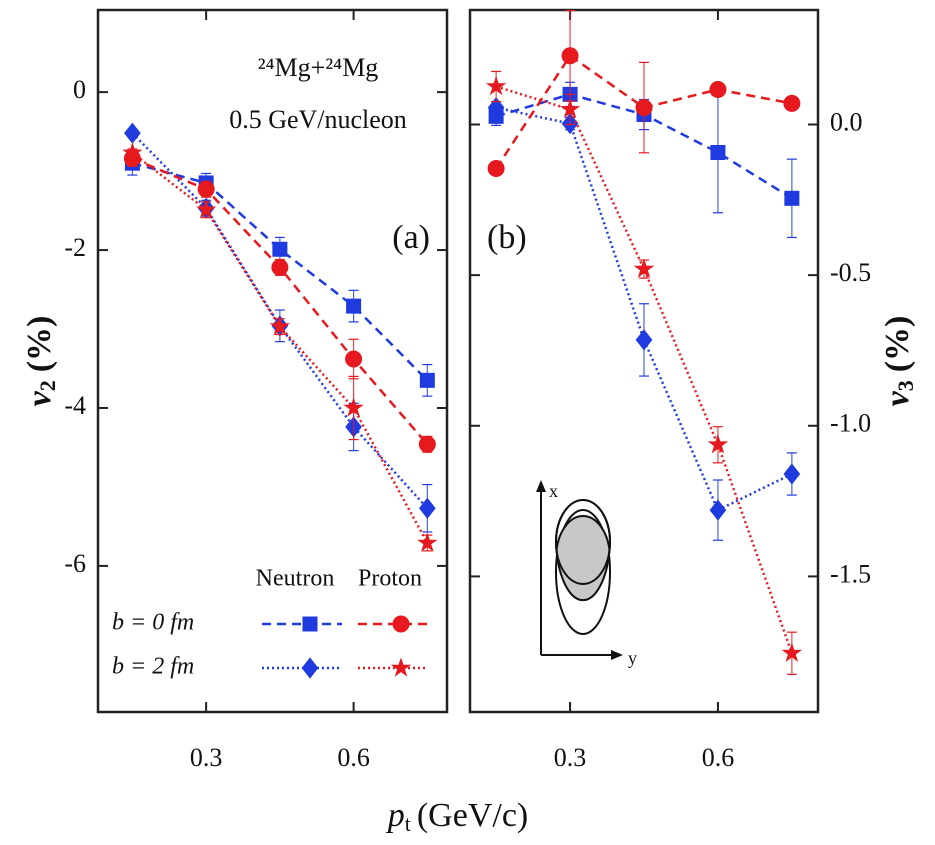  Describe the element at coordinates (75, 563) in the screenshot. I see `y-tick-label: -6` at that location.